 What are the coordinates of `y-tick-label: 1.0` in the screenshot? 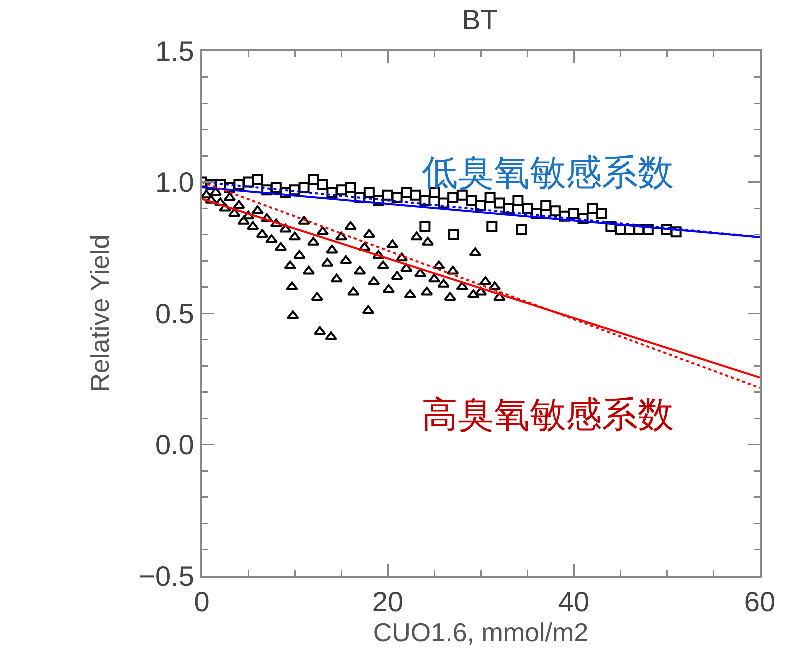 It's located at (174, 182).